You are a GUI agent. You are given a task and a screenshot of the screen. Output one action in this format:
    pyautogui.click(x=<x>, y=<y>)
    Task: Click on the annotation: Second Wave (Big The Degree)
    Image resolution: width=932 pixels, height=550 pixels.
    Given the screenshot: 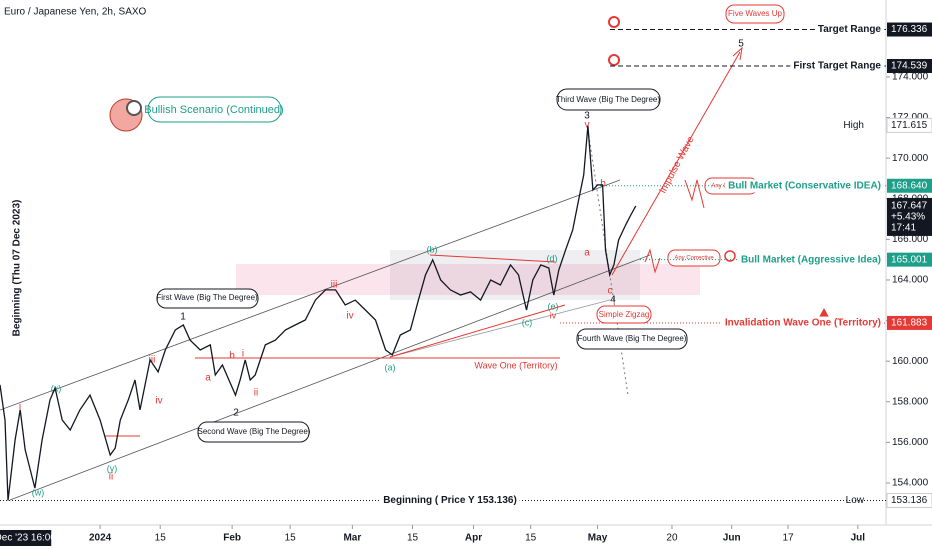 What is the action you would take?
    pyautogui.click(x=254, y=431)
    